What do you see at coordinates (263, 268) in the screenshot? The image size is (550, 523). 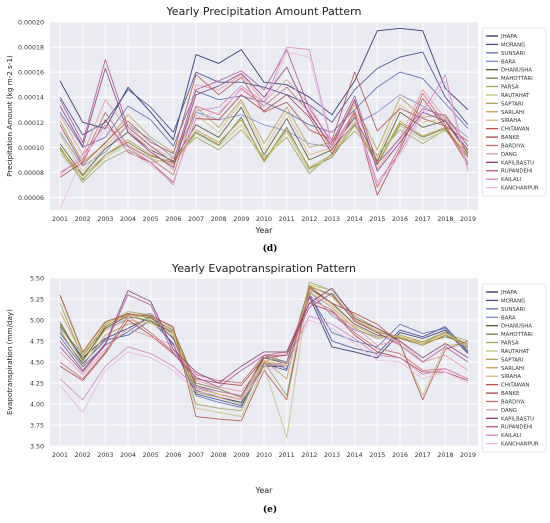 I see `chart-title: Yearly Evapotranspiration Pattern` at bounding box center [263, 268].